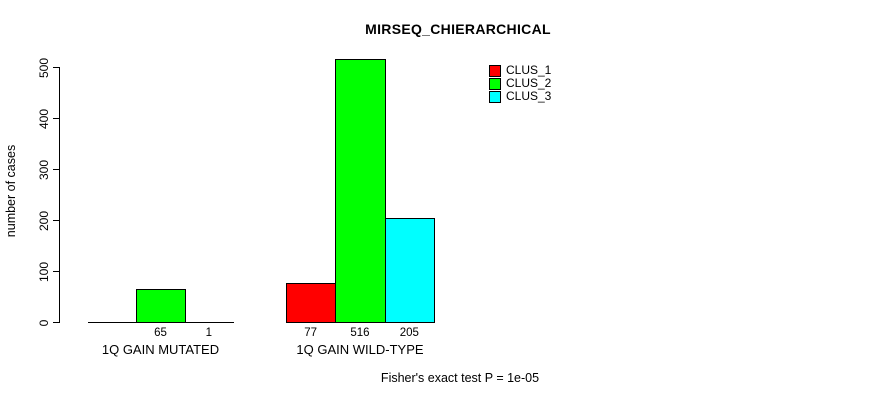 This screenshot has width=890, height=400. What do you see at coordinates (11, 191) in the screenshot?
I see `y-axis-label: number of cases` at bounding box center [11, 191].